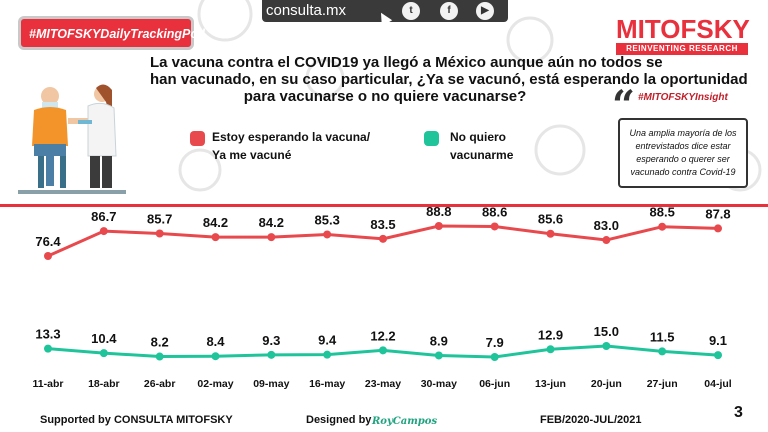  I want to click on x-tick-label-10: 20-jun, so click(606, 384).